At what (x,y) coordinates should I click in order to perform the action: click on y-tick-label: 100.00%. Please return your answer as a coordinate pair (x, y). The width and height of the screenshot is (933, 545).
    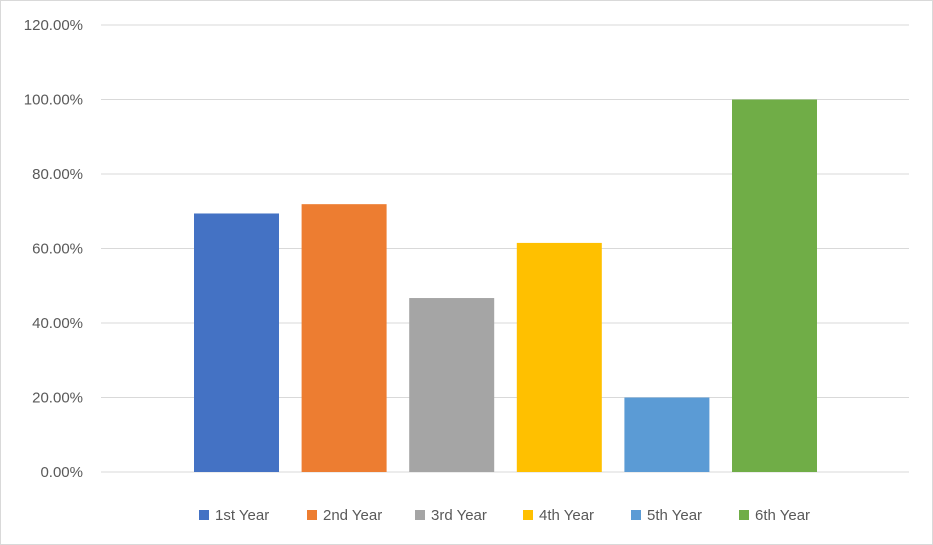
    Looking at the image, I should click on (53, 100).